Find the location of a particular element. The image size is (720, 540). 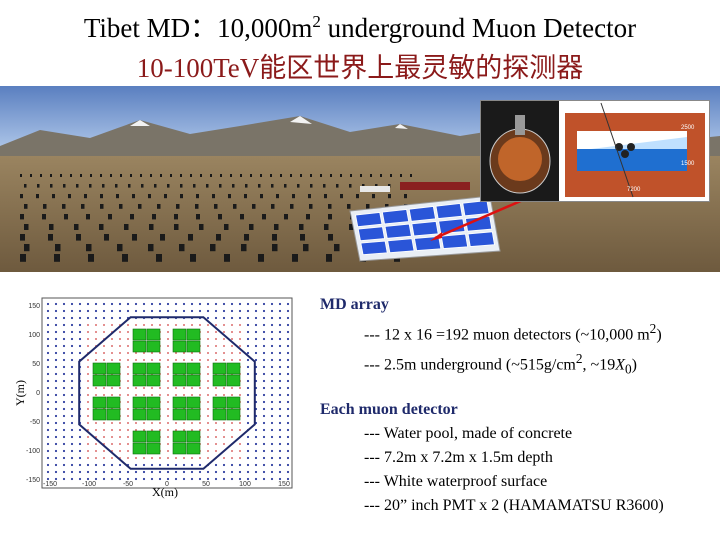

title-prefix: Tibet MD：10,000m is located at coordinates (198, 28).